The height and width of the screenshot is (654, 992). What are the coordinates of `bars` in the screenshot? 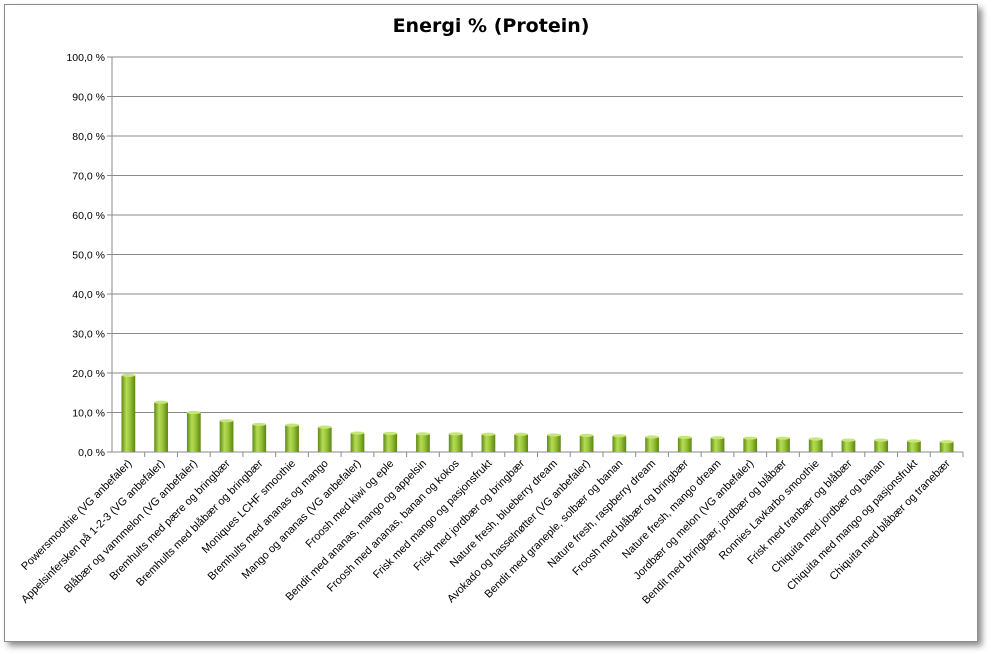 It's located at (537, 412).